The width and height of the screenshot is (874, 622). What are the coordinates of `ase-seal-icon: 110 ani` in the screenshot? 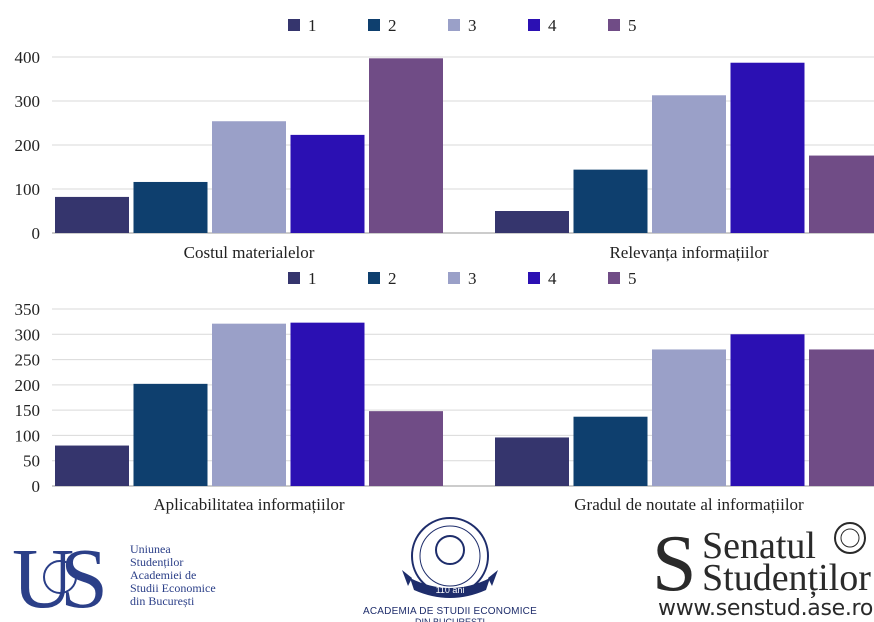 It's located at (450, 557).